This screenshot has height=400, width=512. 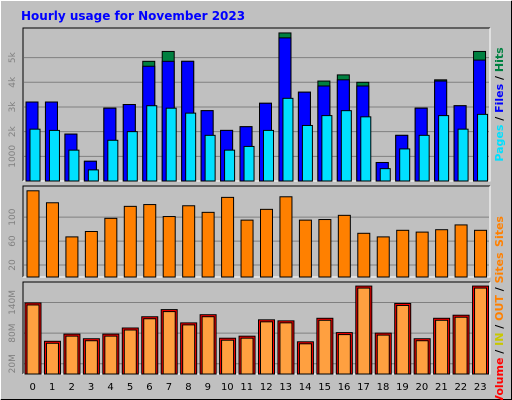 I want to click on legend-entry: OUT, so click(x=499, y=308).